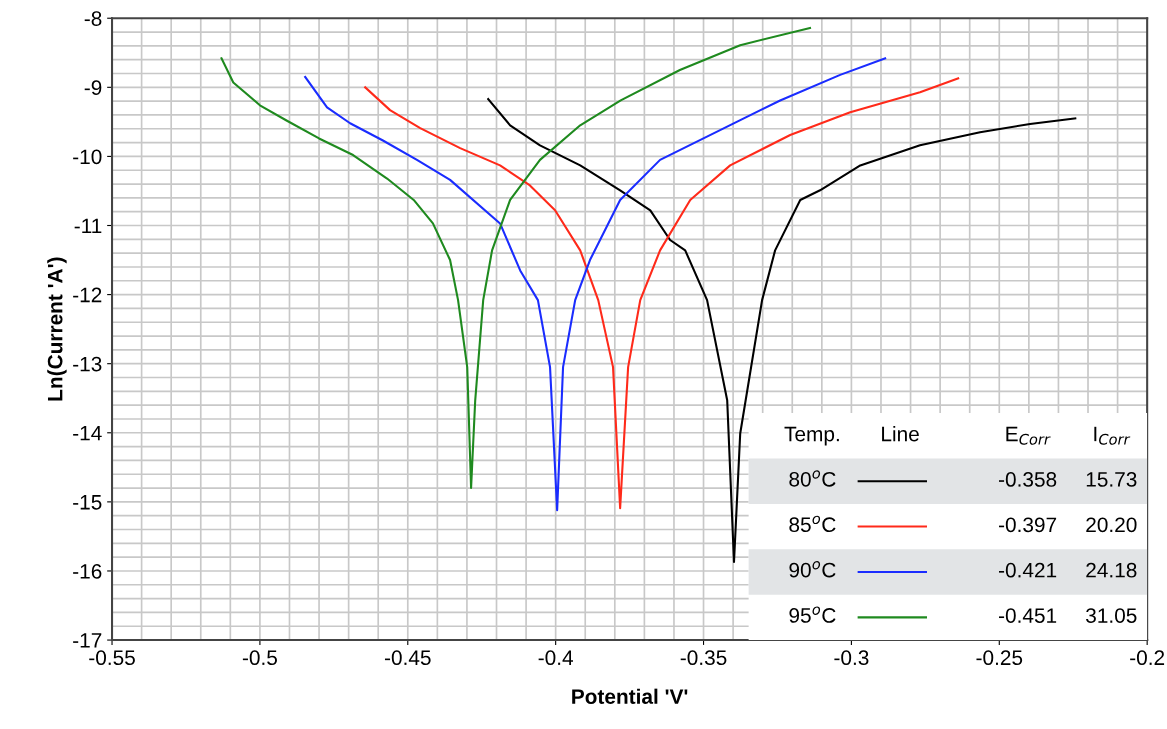 The height and width of the screenshot is (729, 1167). Describe the element at coordinates (812, 614) in the screenshot. I see `legend-label: 95$^{o}$C` at that location.